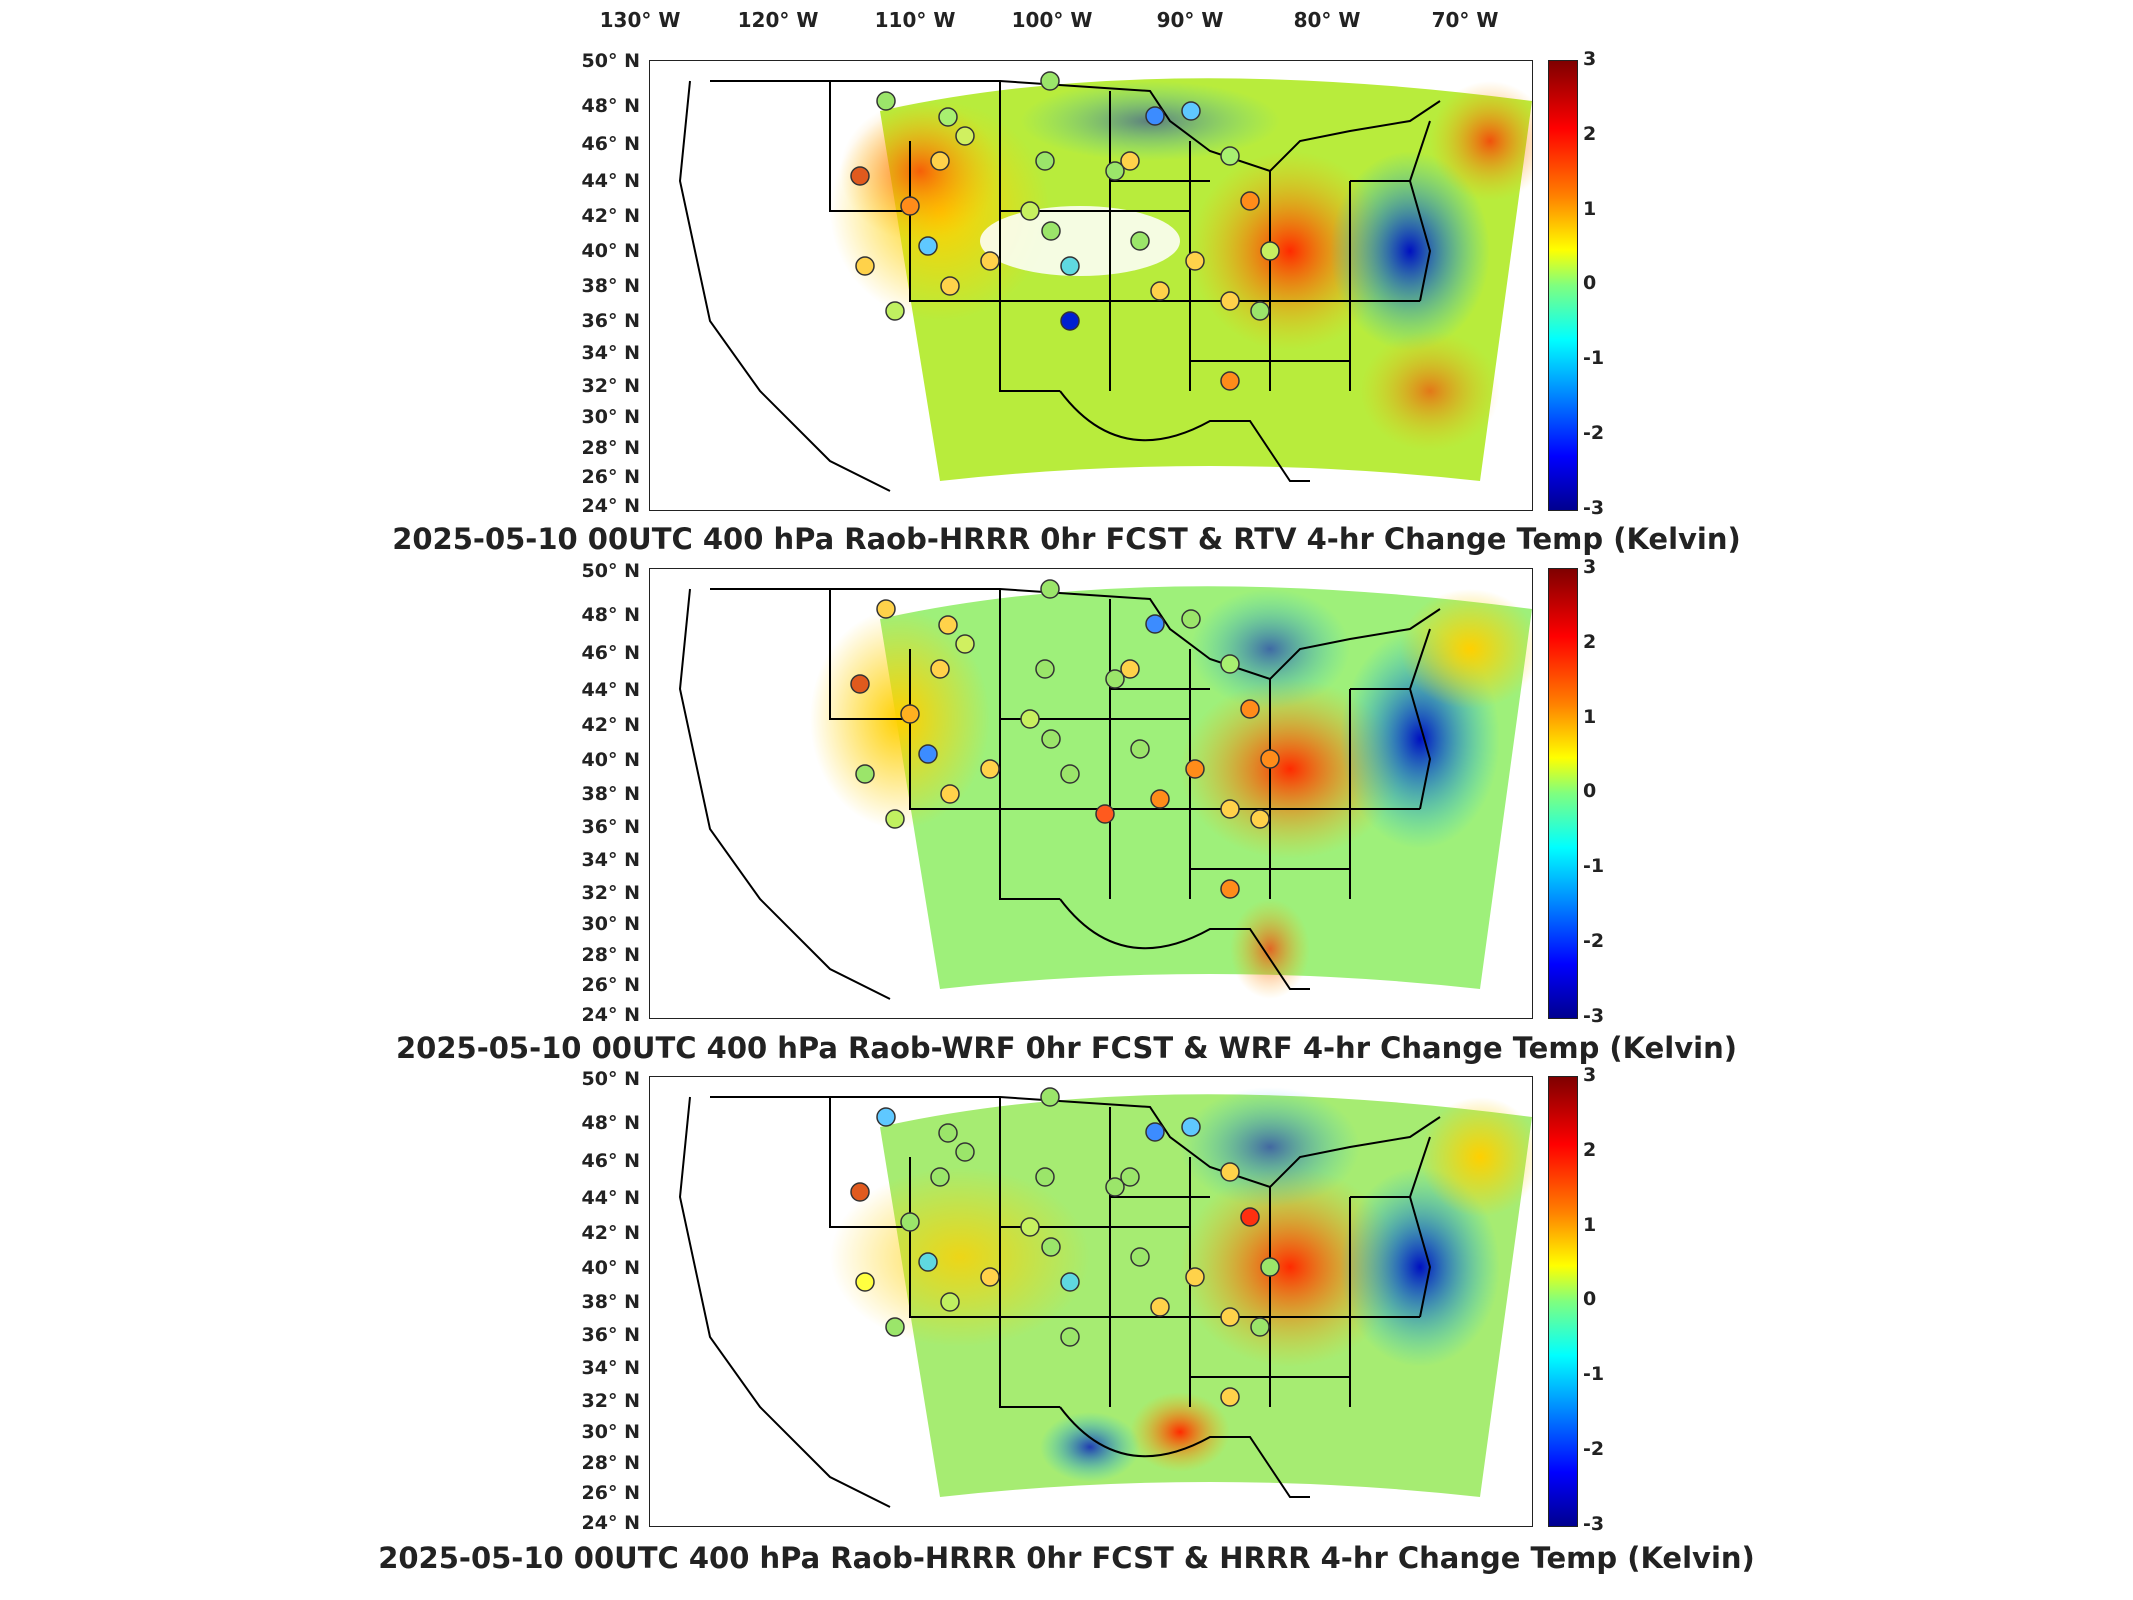 Image resolution: width=2133 pixels, height=1600 pixels. What do you see at coordinates (640, 20) in the screenshot?
I see `lon-label: 130° W` at bounding box center [640, 20].